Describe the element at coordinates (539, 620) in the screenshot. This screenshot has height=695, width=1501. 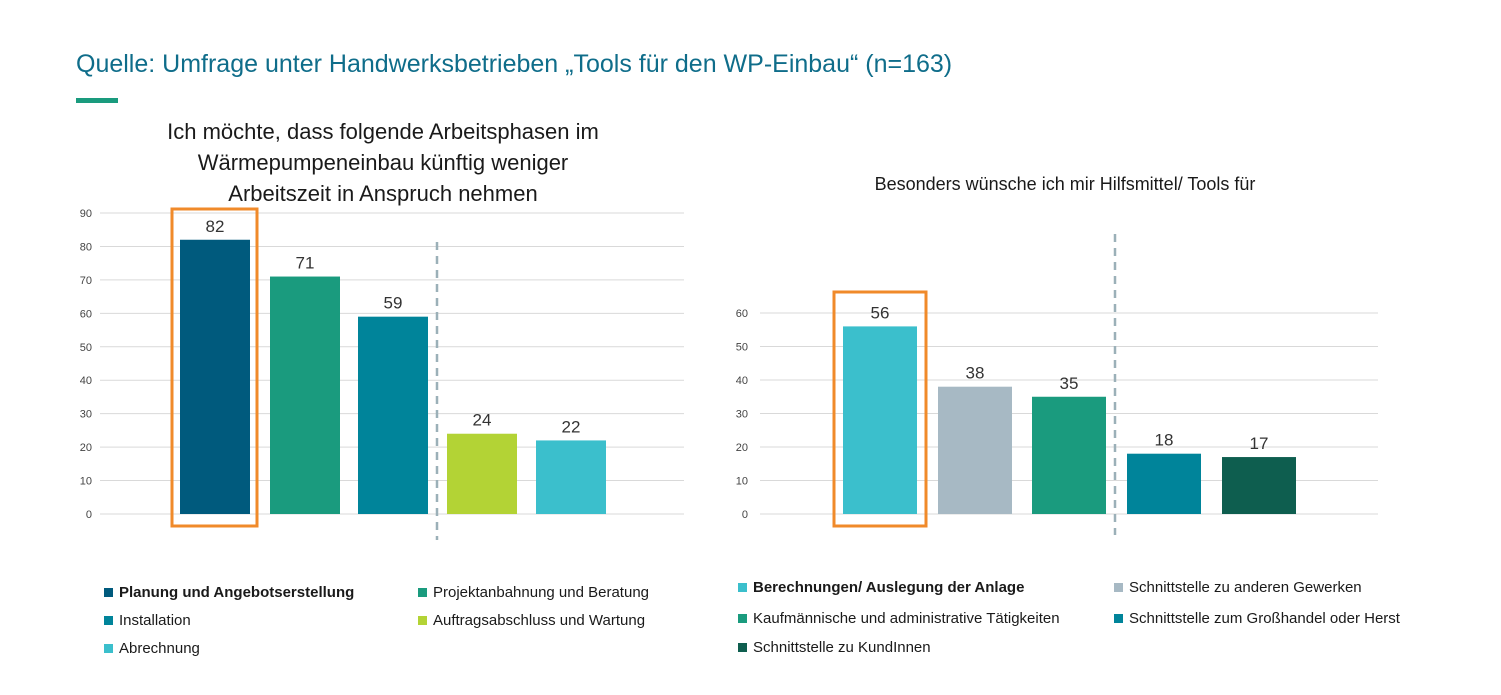
I see `legend-label: Auftragsabschluss und Wartung` at that location.